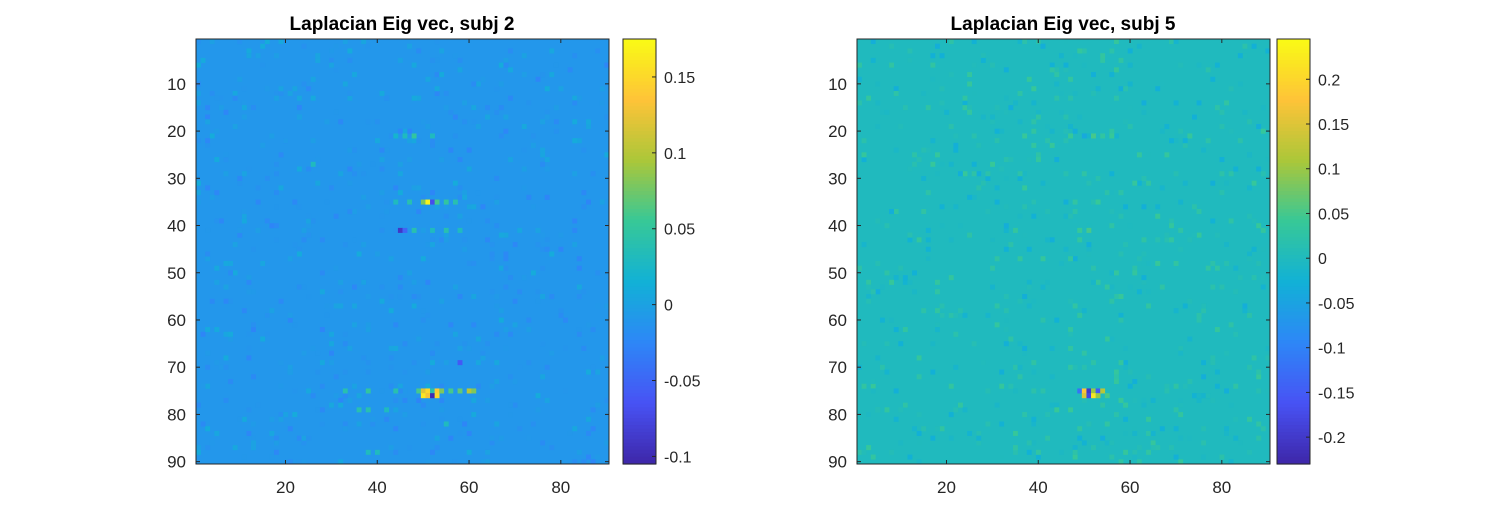 The image size is (1500, 522). I want to click on colorbar-tick-label: -0.1, so click(1332, 349).